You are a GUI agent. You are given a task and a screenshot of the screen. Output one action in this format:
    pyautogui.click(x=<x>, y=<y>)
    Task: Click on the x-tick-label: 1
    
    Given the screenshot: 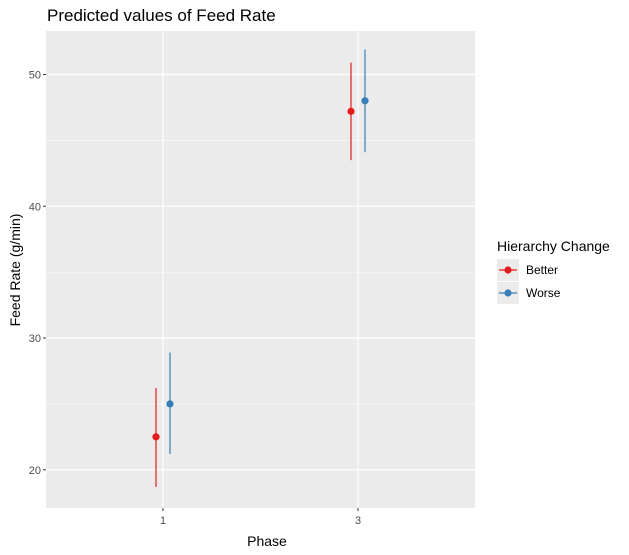 What is the action you would take?
    pyautogui.click(x=163, y=521)
    